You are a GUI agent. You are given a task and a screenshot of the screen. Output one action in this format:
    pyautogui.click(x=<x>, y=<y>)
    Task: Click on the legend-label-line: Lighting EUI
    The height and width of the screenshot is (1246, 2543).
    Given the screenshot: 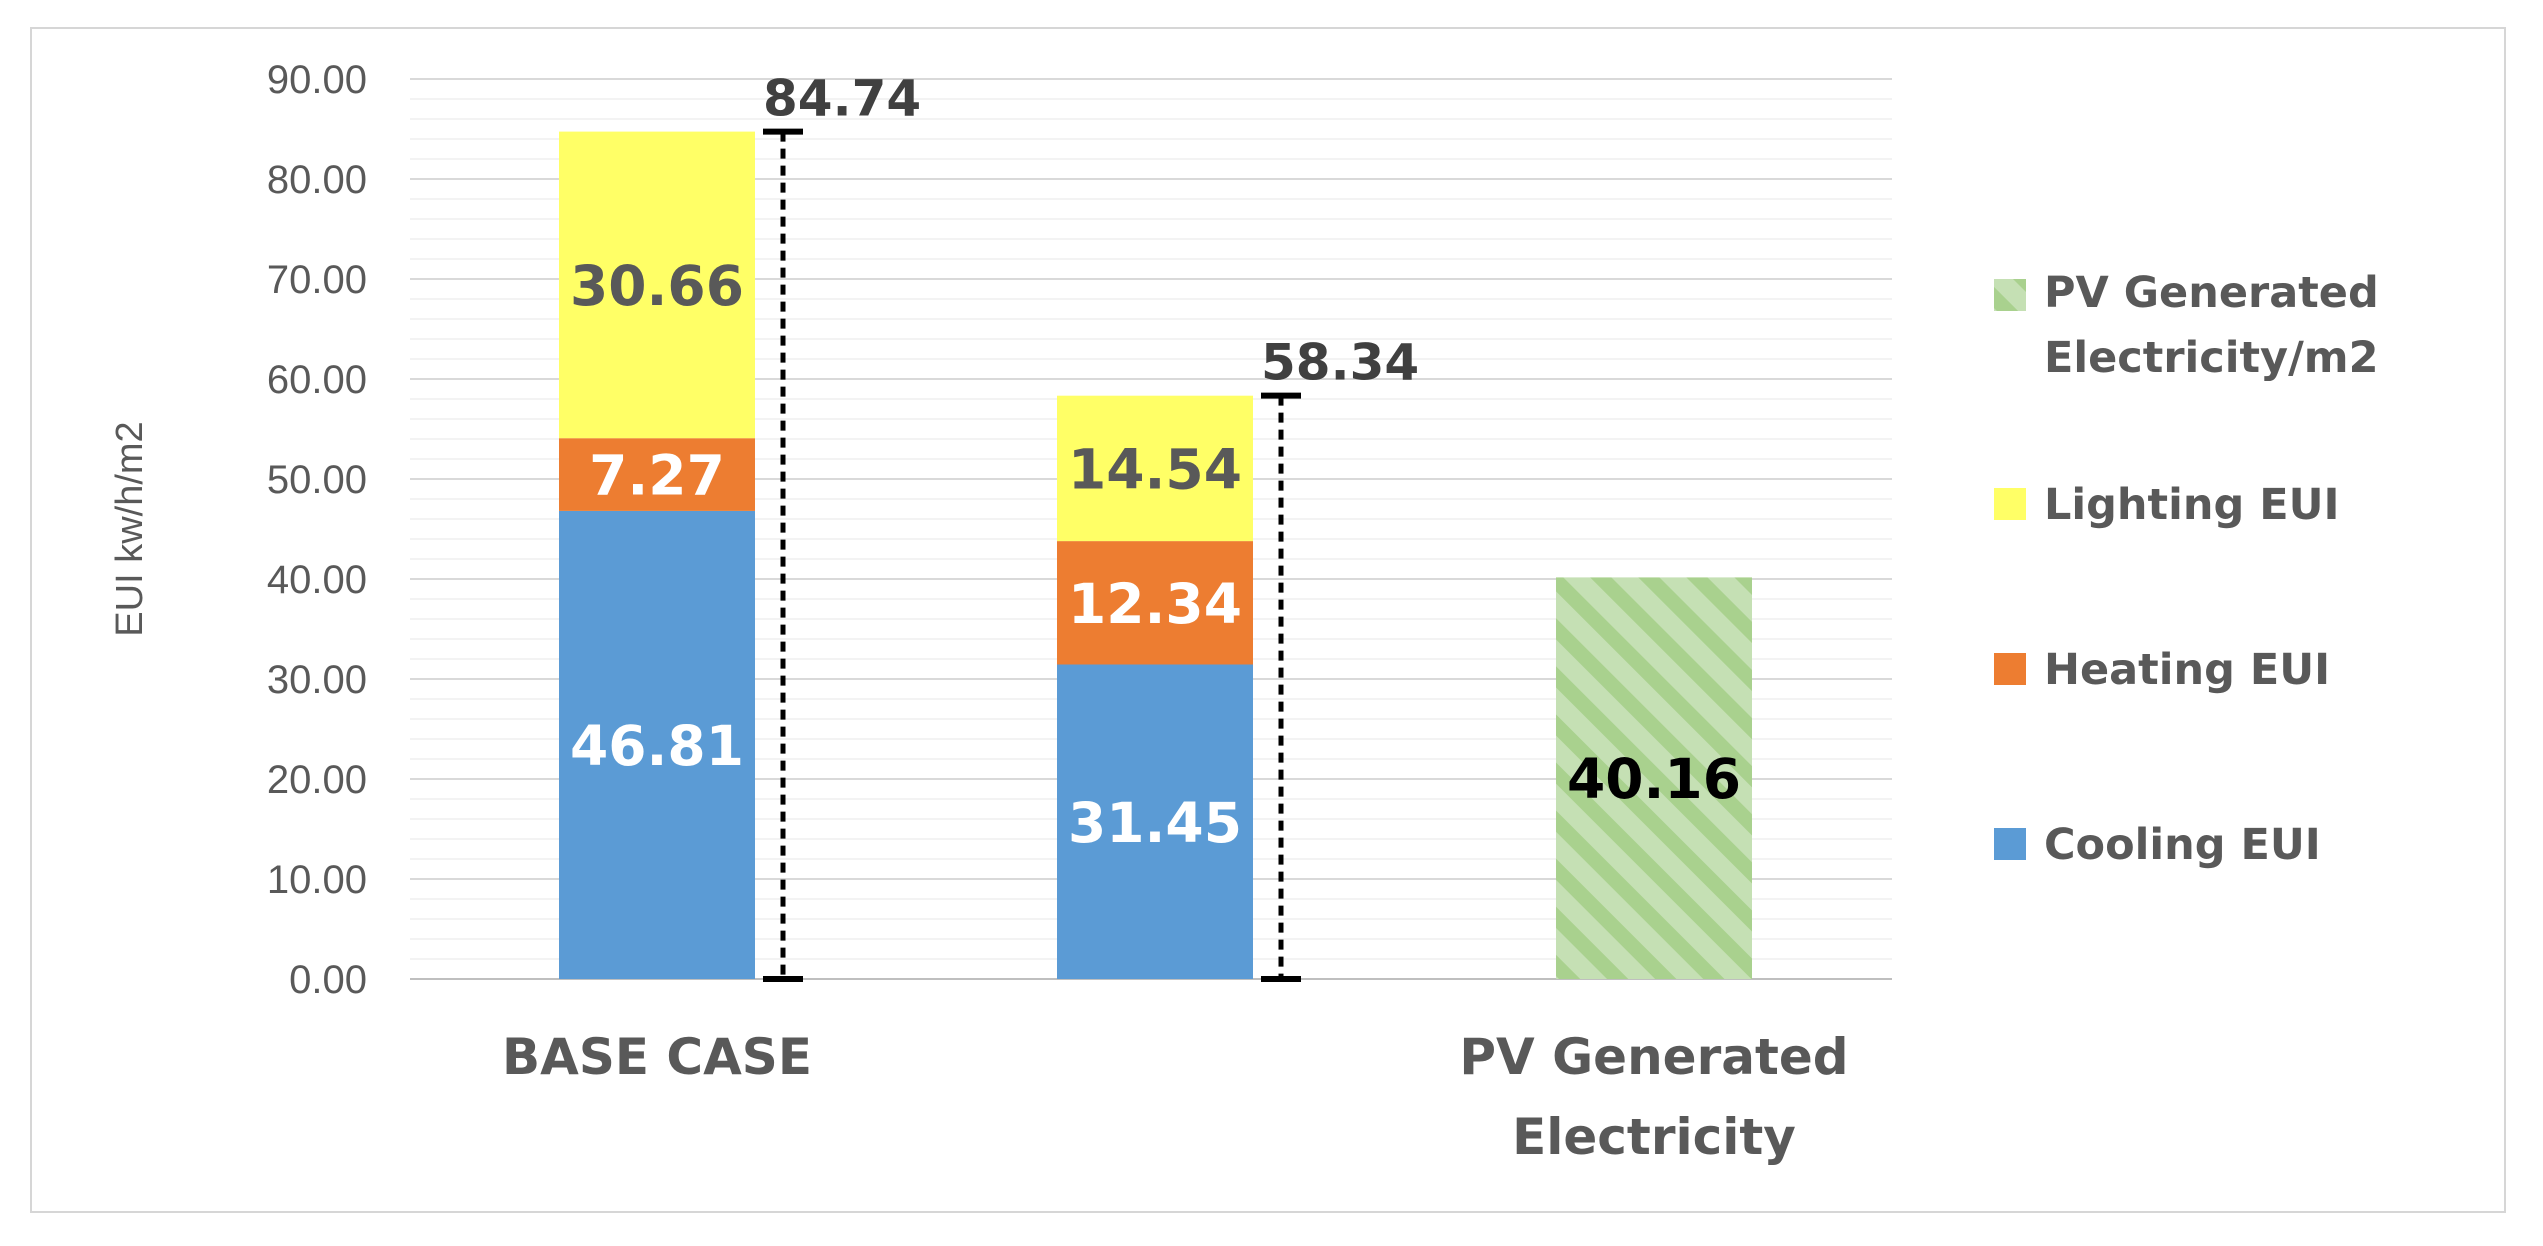 What is the action you would take?
    pyautogui.click(x=2191, y=505)
    